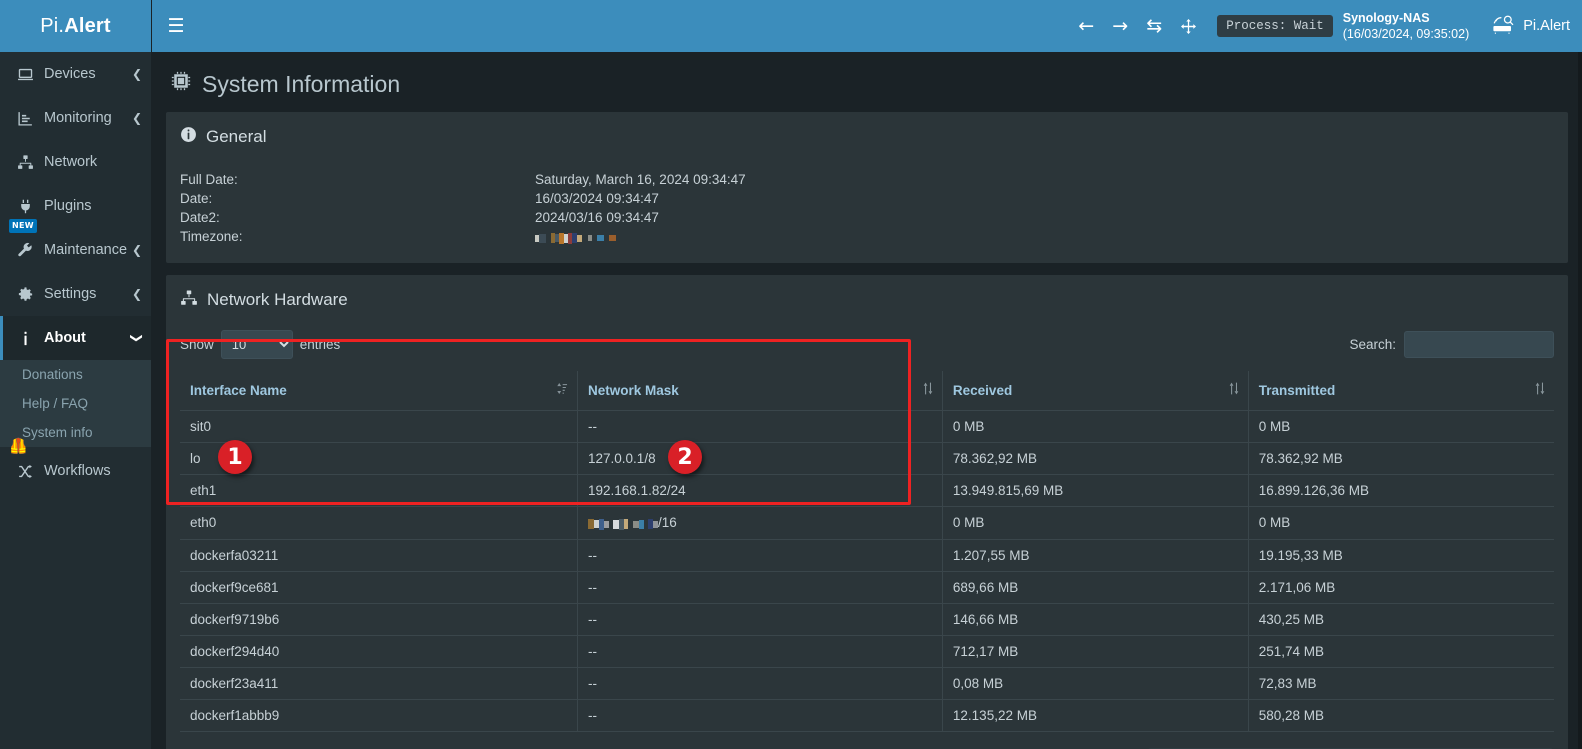 The width and height of the screenshot is (1582, 749). Describe the element at coordinates (57, 432) in the screenshot. I see `sidebar-subitem-label: System info` at that location.